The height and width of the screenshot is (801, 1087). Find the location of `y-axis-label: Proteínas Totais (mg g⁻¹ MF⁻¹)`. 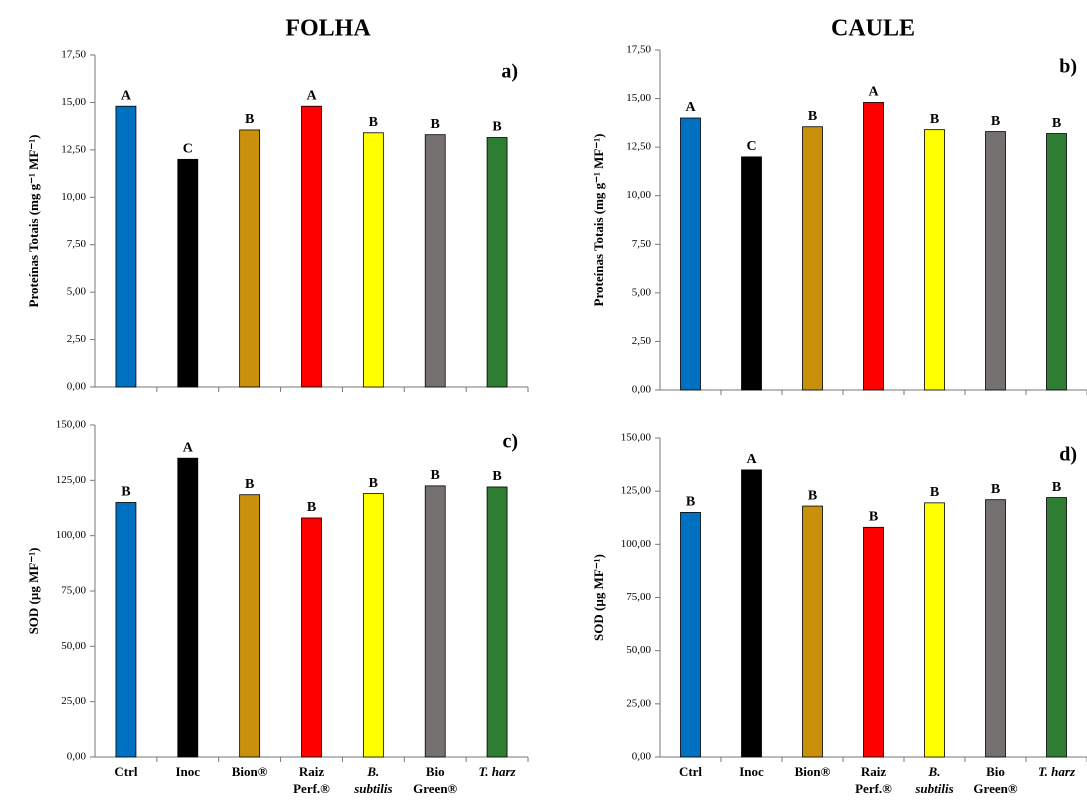

y-axis-label: Proteínas Totais (mg g⁻¹ MF⁻¹) is located at coordinates (598, 220).